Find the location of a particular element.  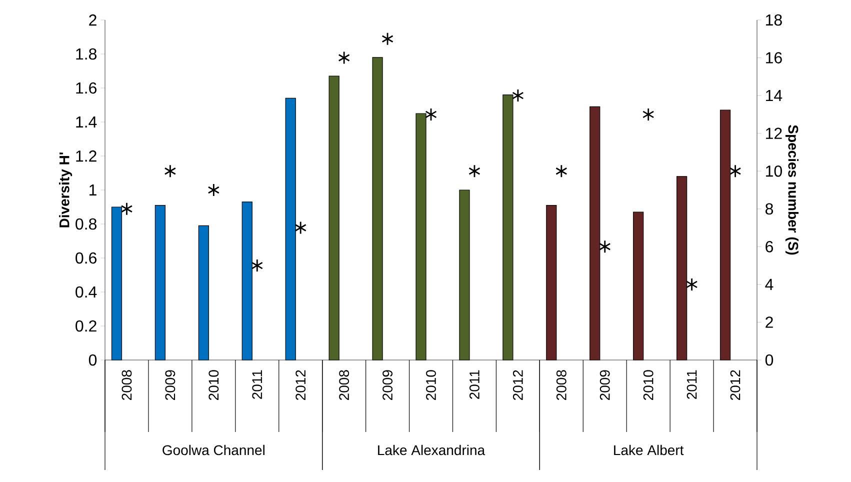

y2-axis-title: Species number (S) is located at coordinates (792, 190).